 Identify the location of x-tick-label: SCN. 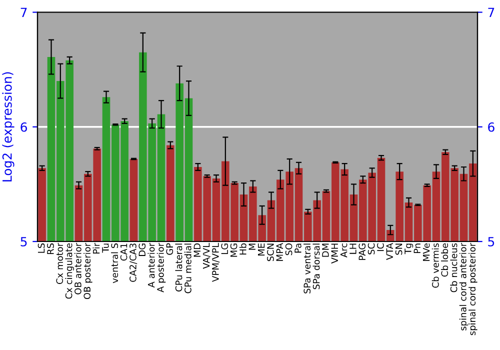
(270, 253).